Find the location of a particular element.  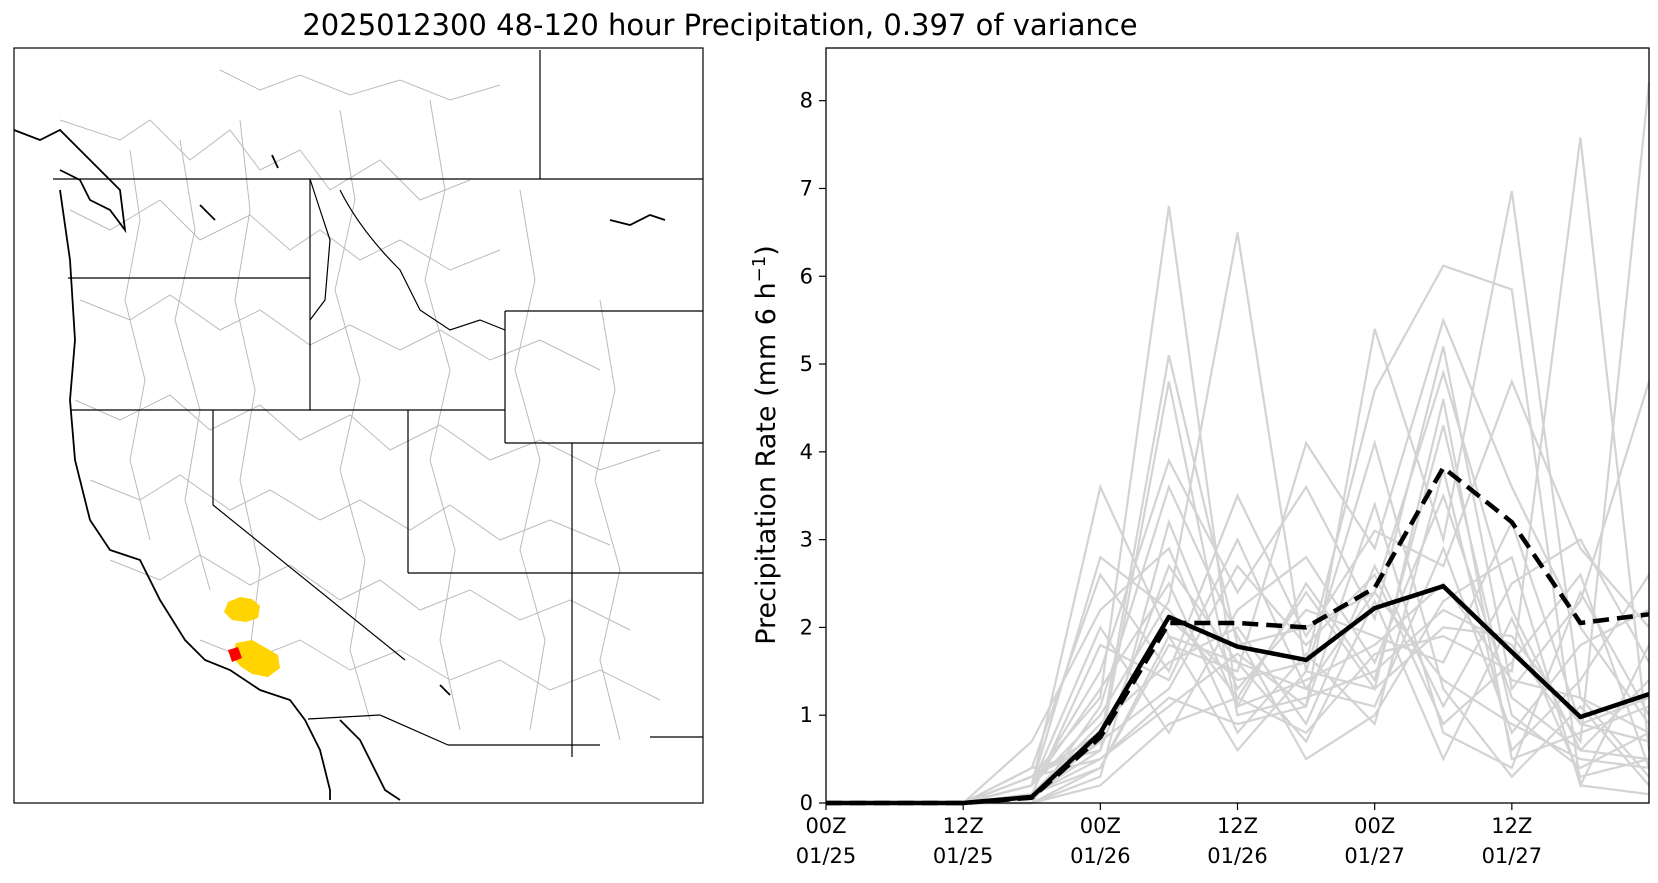

map-highlight-basins is located at coordinates (252, 637).